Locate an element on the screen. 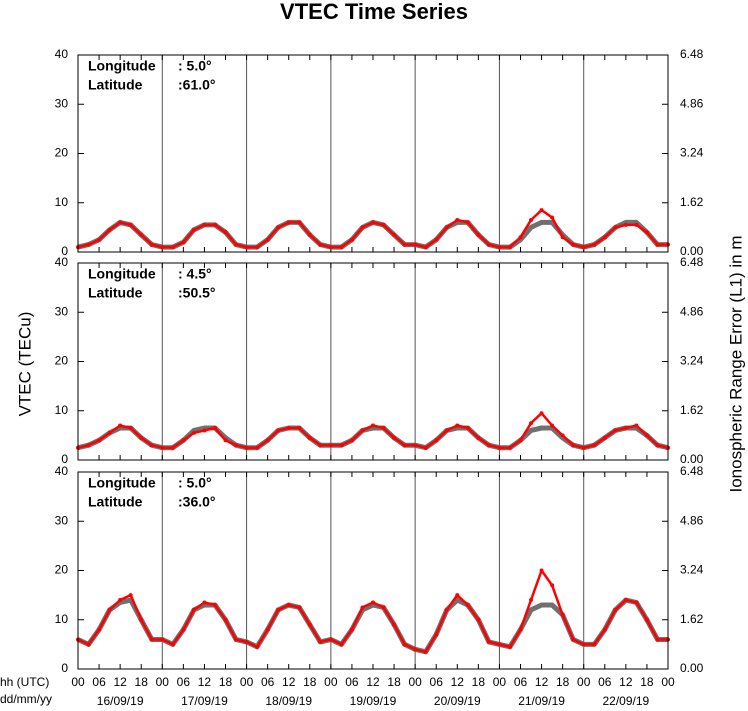 Image resolution: width=748 pixels, height=711 pixels. y2-axis-label: Ionospheric Range Error (L1) in m is located at coordinates (735, 363).